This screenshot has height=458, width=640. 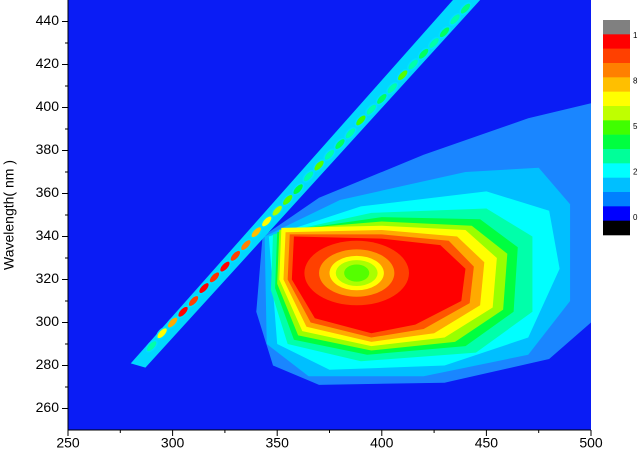 I want to click on y-tick-label: 380, so click(x=48, y=149).